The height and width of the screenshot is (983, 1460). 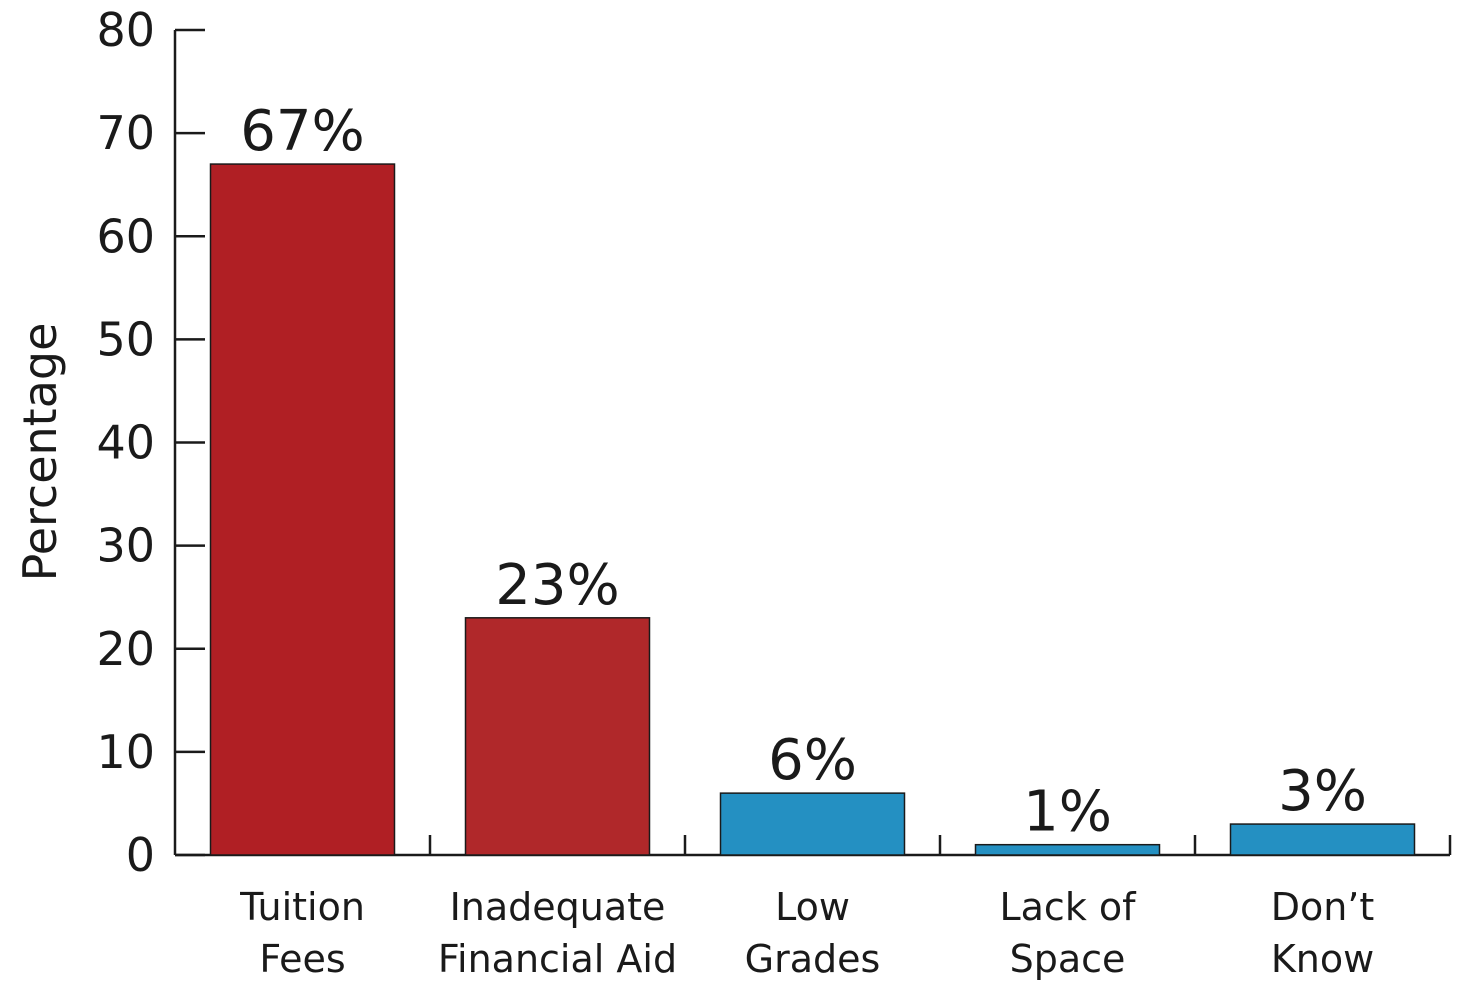 I want to click on category-label: Tuition, so click(x=302, y=907).